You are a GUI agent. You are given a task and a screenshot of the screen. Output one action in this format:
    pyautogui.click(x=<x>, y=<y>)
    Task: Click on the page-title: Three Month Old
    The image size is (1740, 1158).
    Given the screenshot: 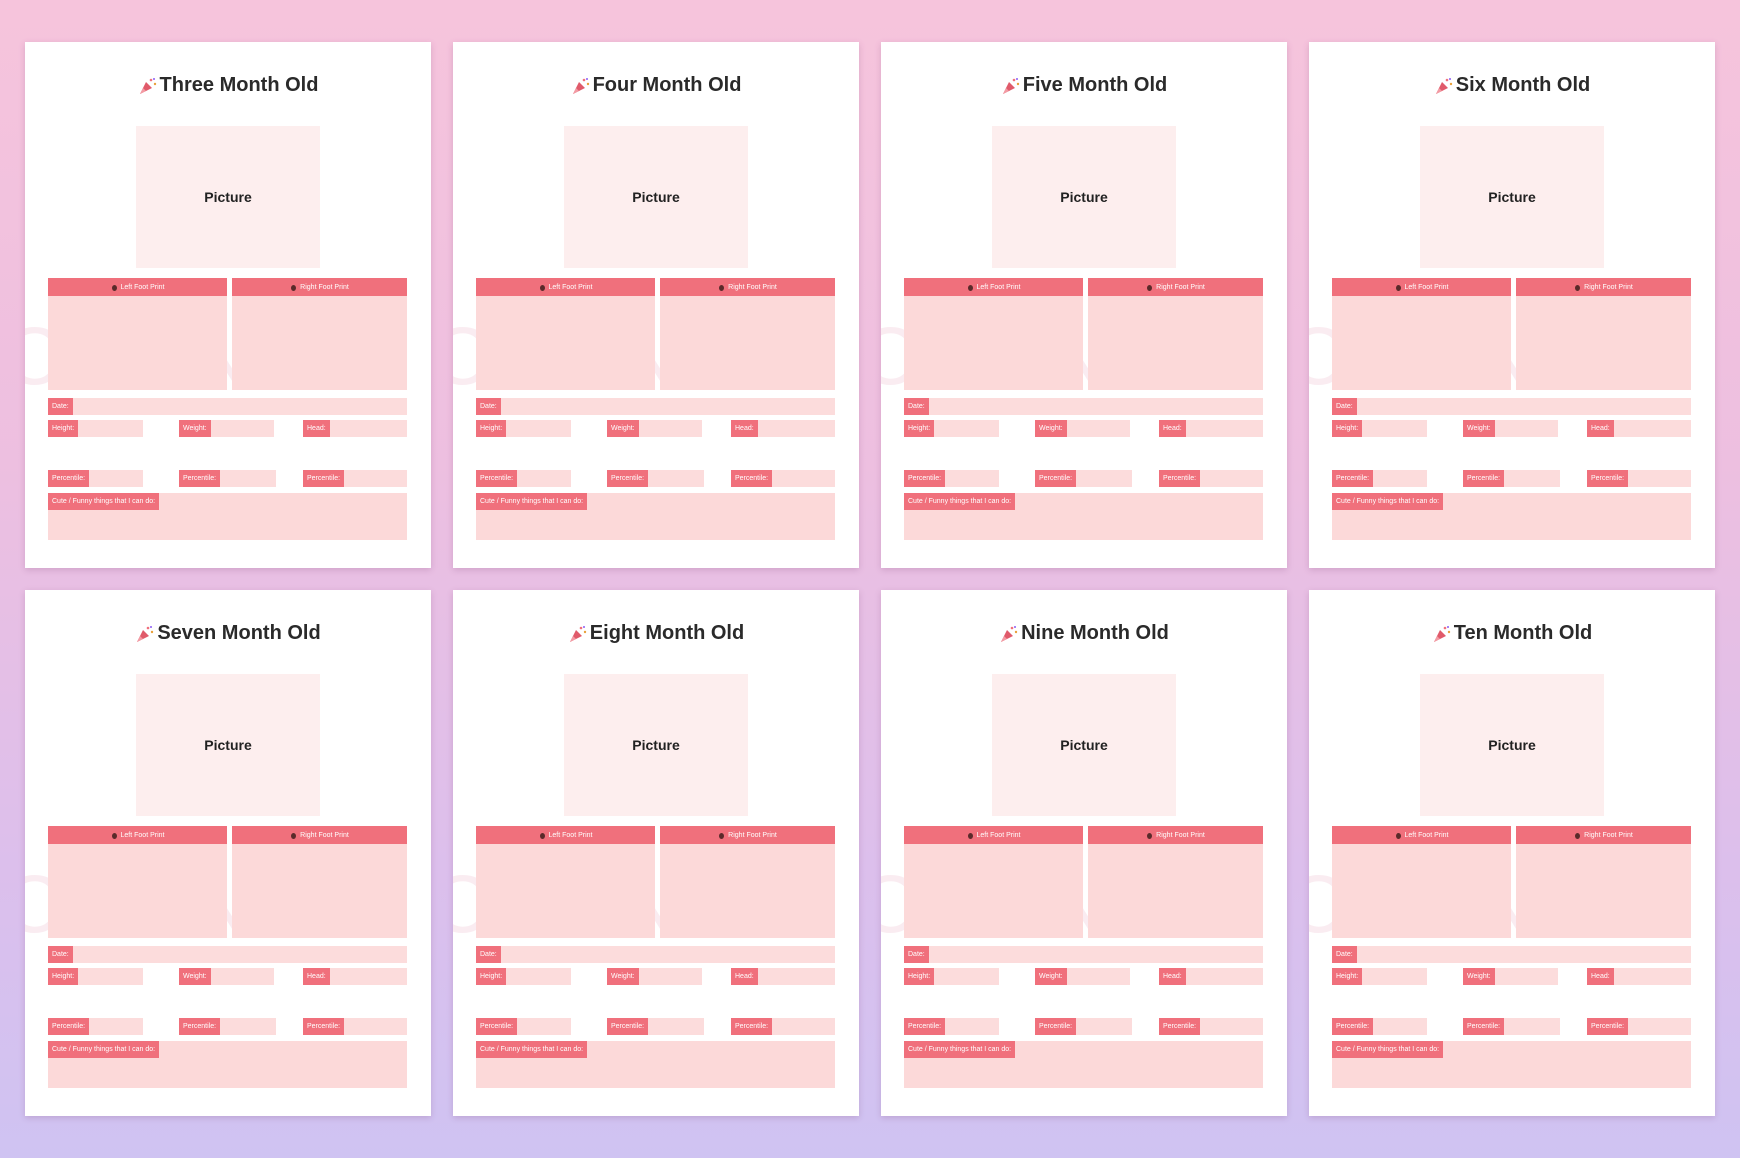 What is the action you would take?
    pyautogui.click(x=228, y=85)
    